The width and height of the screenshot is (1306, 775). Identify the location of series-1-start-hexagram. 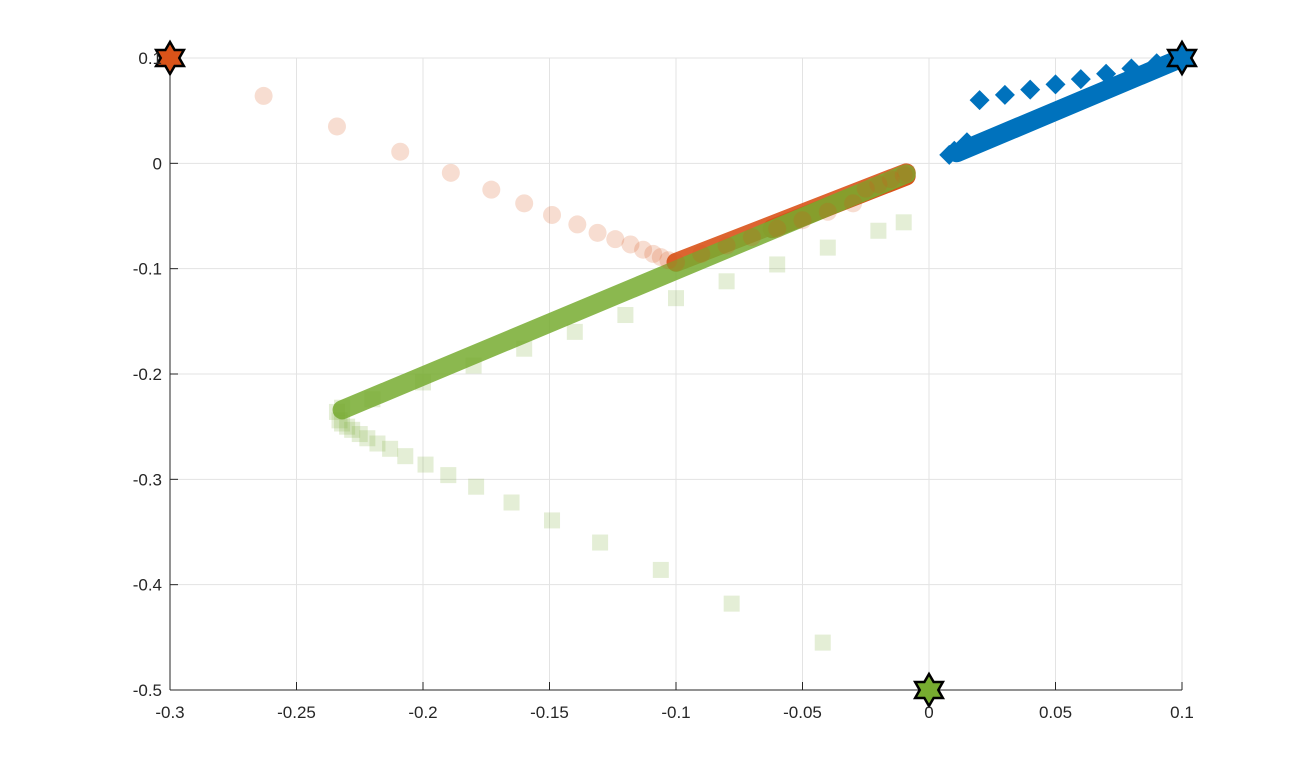
(170, 58).